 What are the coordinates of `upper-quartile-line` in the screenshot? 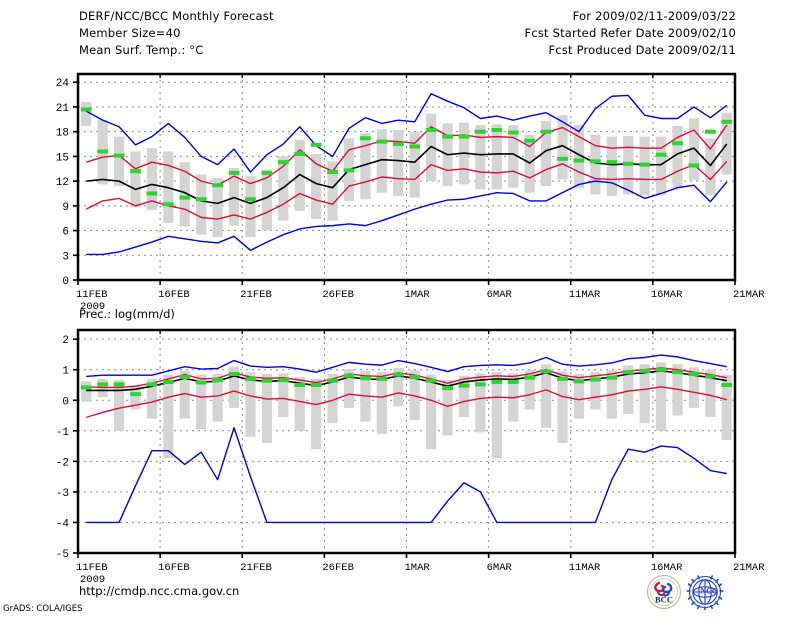 It's located at (406, 378).